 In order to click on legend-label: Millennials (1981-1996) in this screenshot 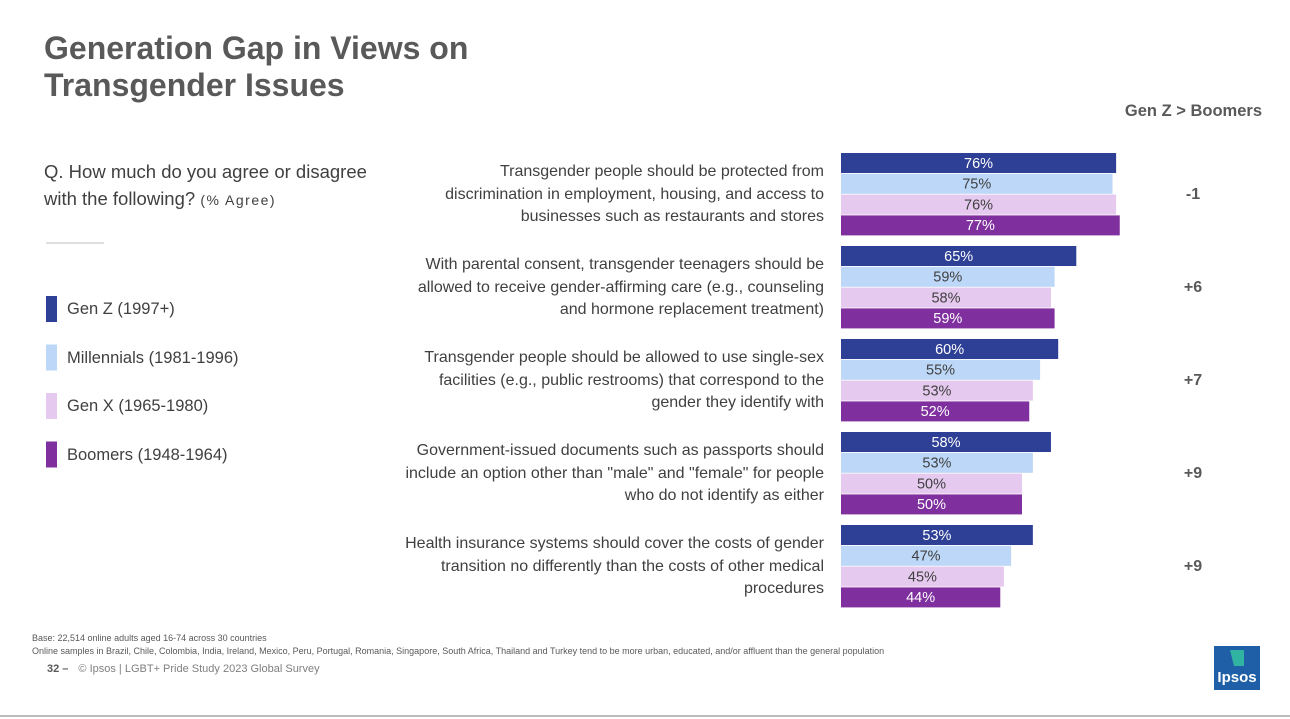, I will do `click(153, 357)`.